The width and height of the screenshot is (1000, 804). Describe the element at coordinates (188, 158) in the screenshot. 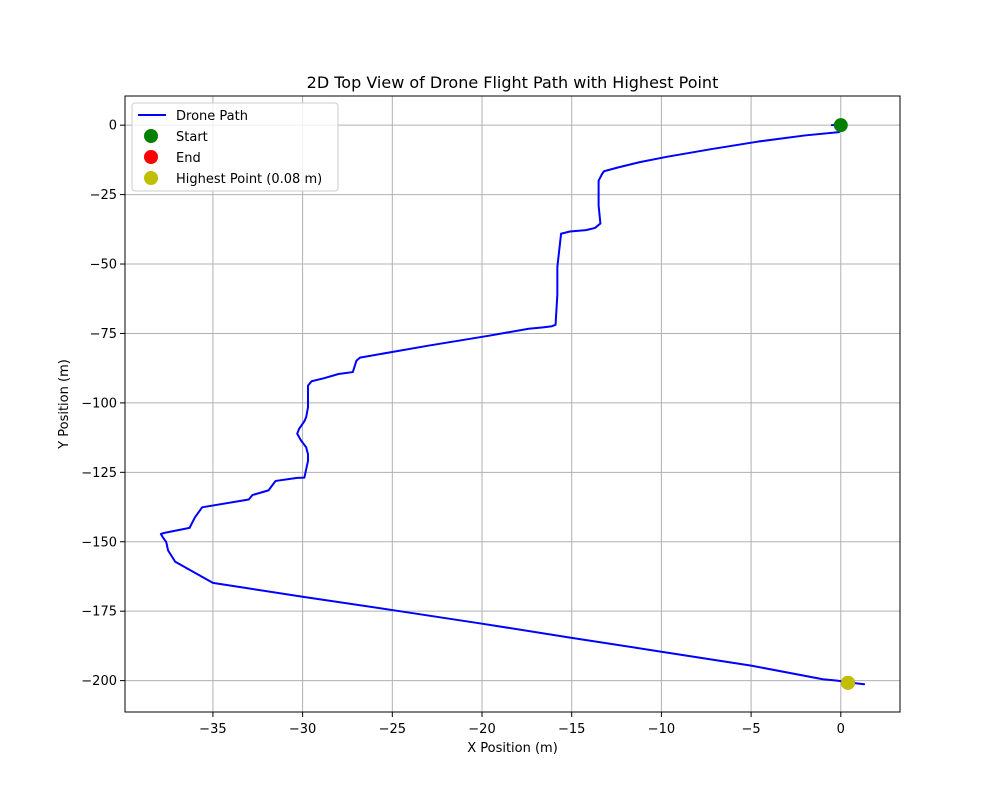

I see `legend-label-end: End` at that location.